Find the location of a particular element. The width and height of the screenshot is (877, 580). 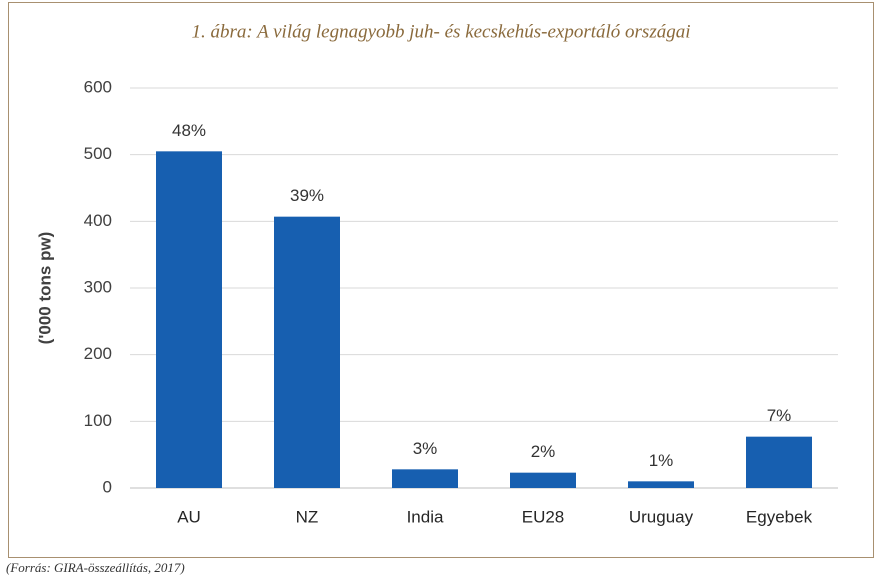

share-label: 1% is located at coordinates (661, 460).